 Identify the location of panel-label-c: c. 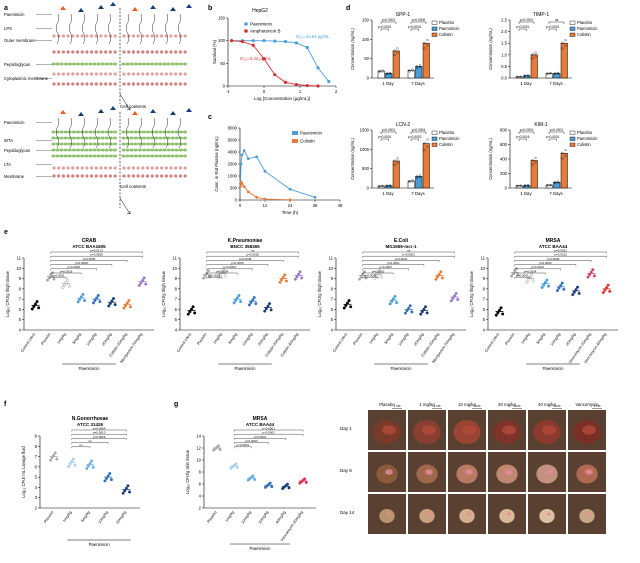
(210, 117).